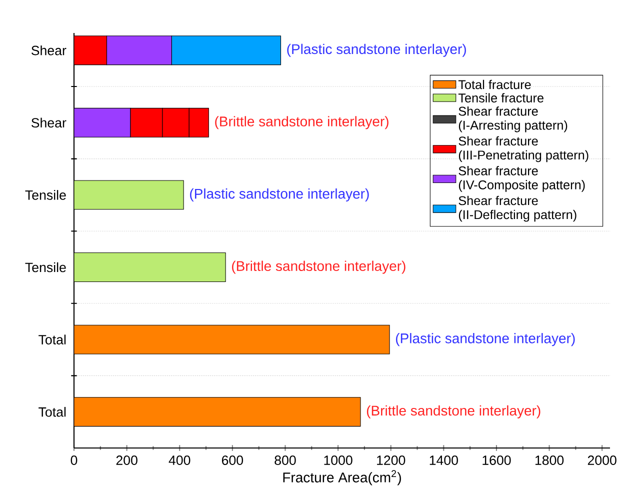  Describe the element at coordinates (549, 460) in the screenshot. I see `x-tick-label: 1800` at that location.